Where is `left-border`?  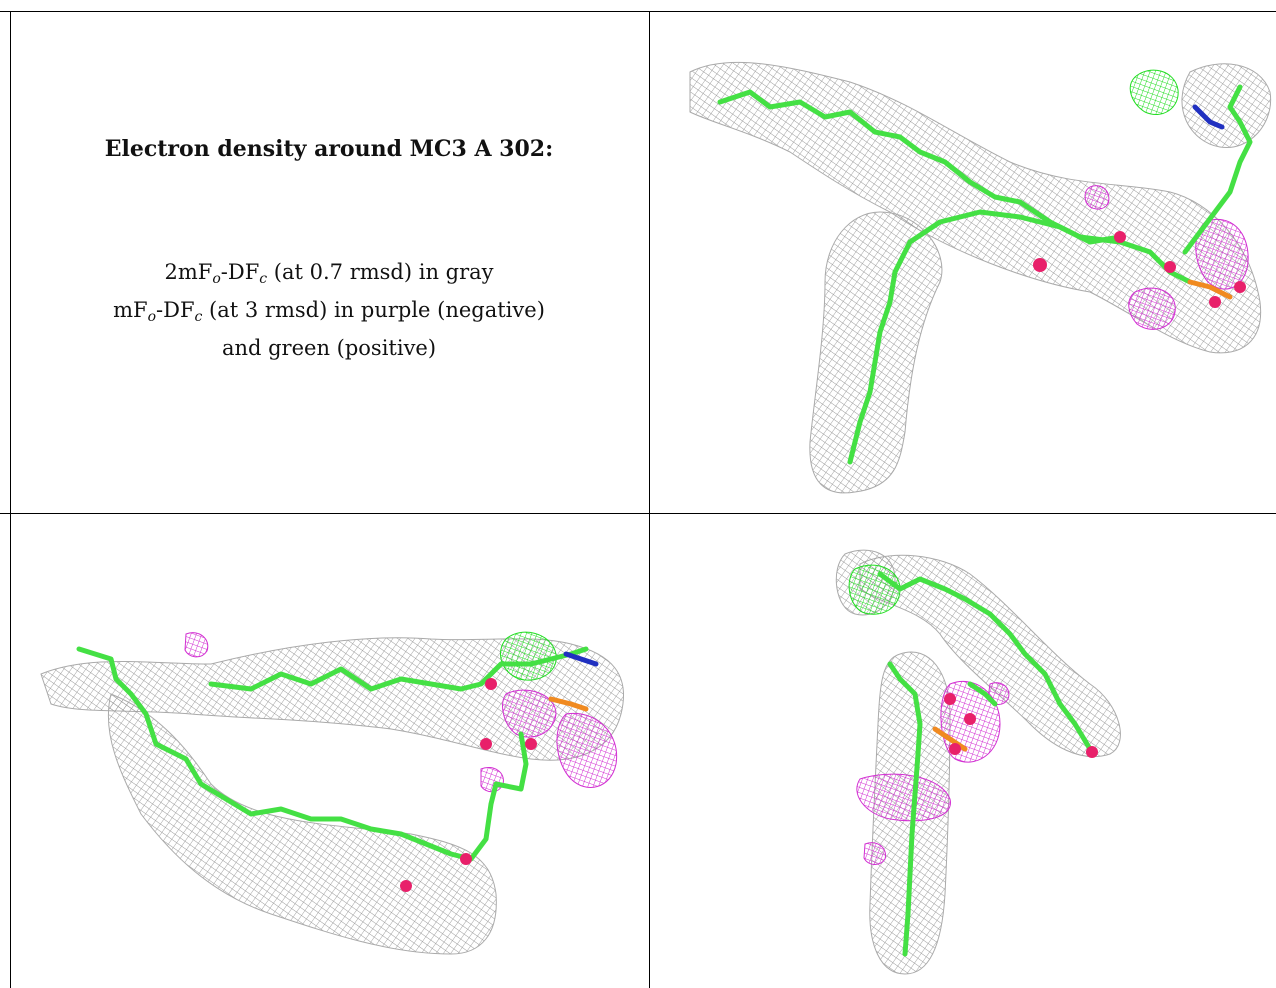 left-border is located at coordinates (10, 499).